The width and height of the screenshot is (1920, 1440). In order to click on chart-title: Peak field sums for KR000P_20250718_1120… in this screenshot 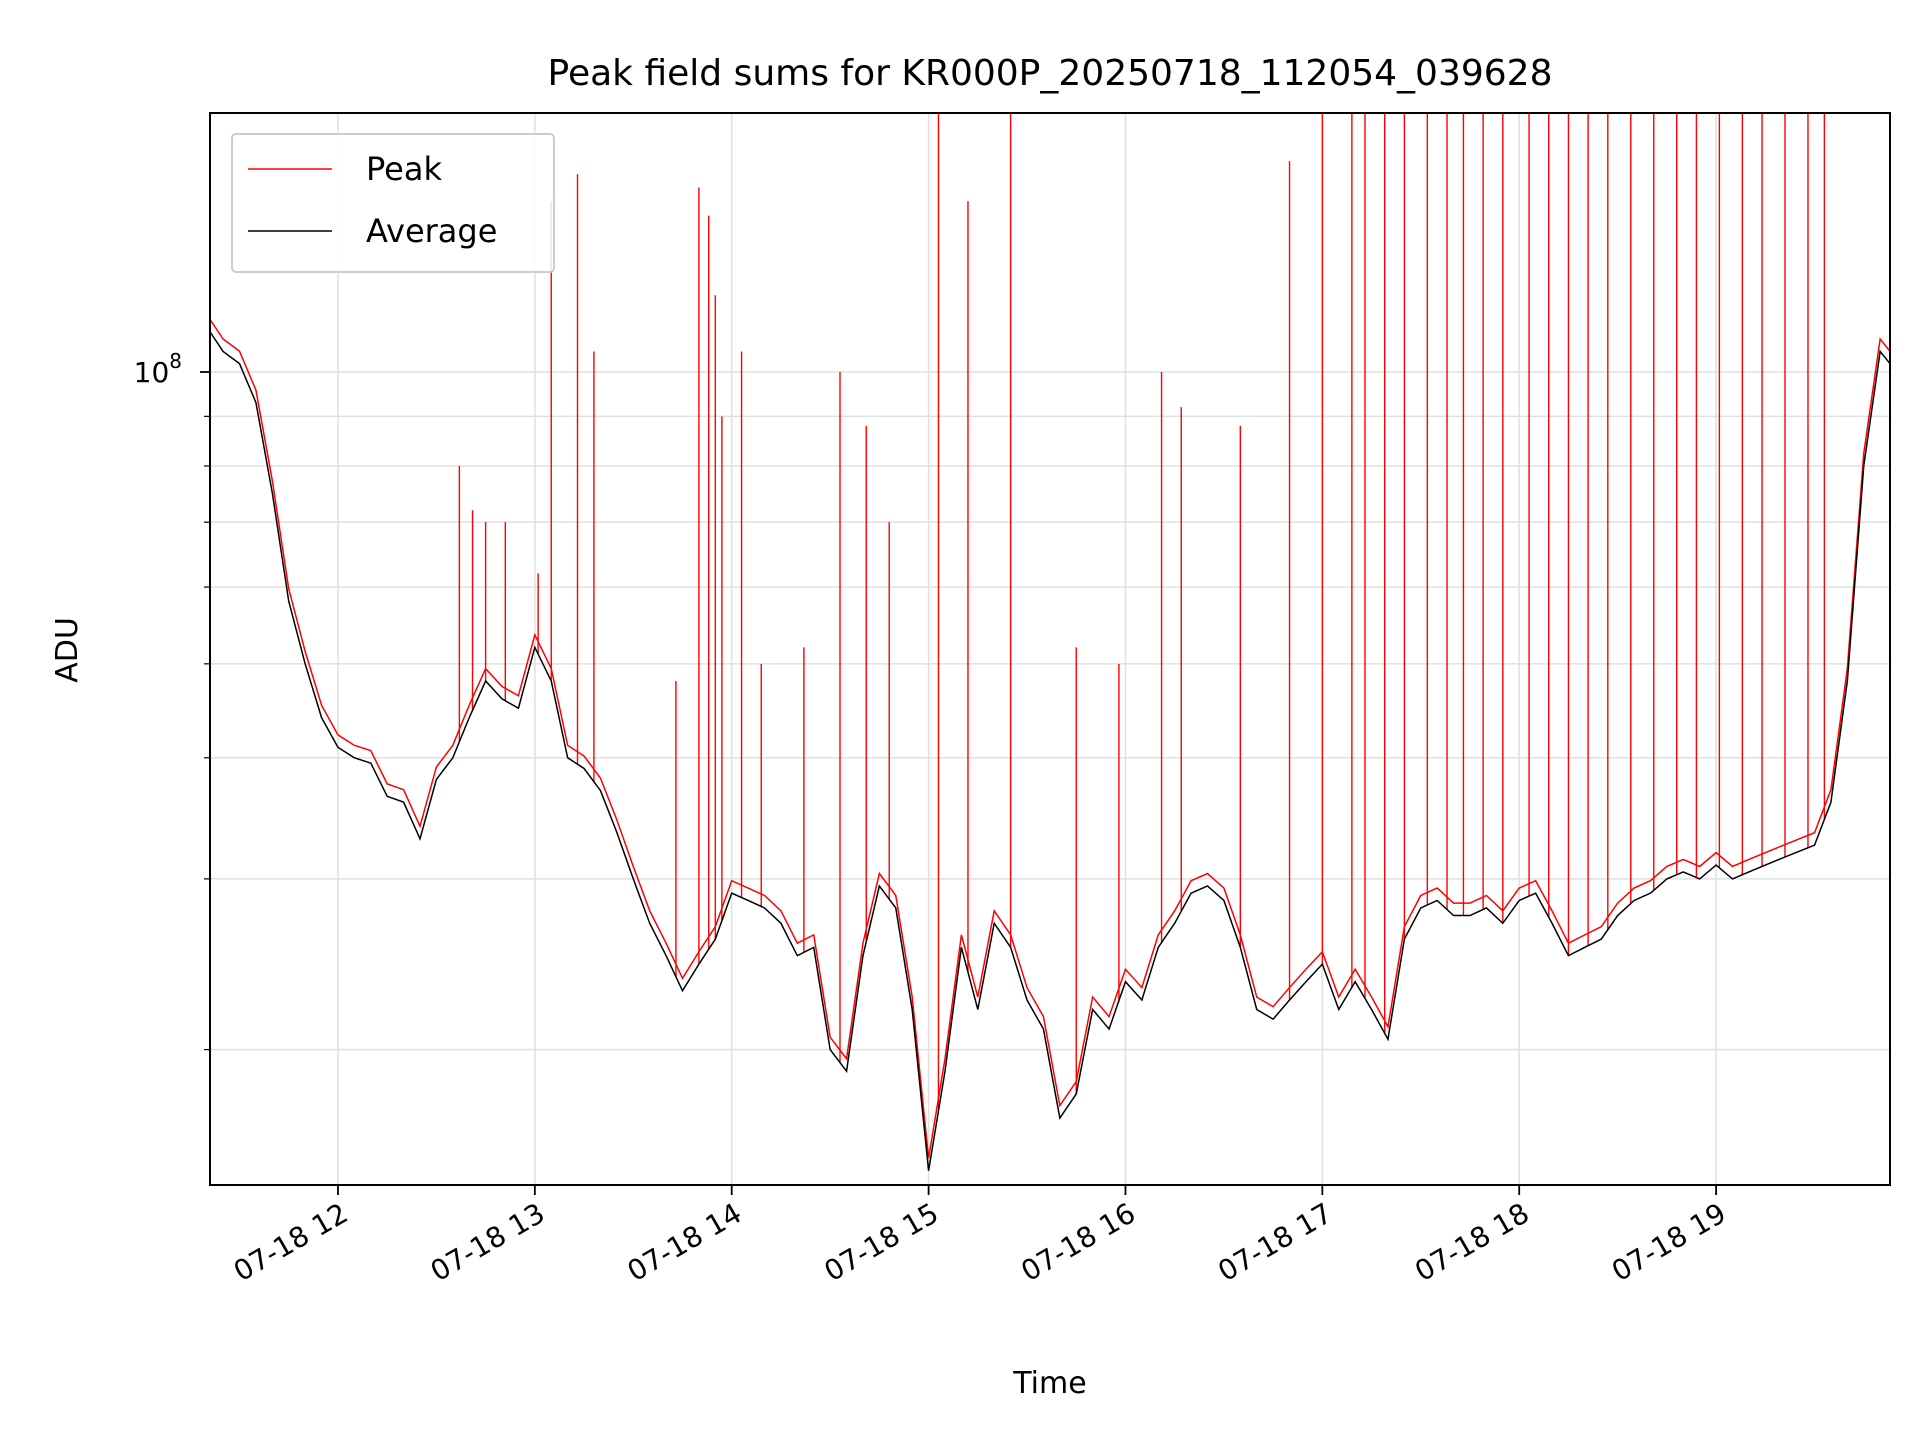, I will do `click(1050, 73)`.